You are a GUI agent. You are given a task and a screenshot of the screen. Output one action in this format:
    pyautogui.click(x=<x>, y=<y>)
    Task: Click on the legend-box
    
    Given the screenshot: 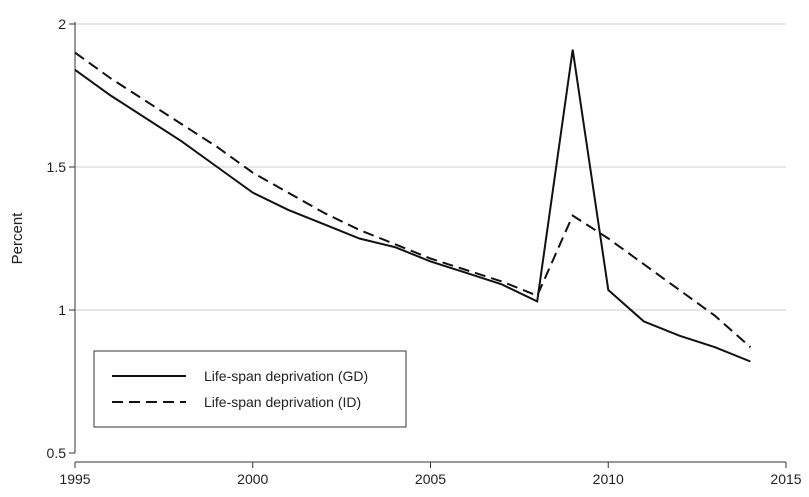 What is the action you would take?
    pyautogui.click(x=250, y=389)
    